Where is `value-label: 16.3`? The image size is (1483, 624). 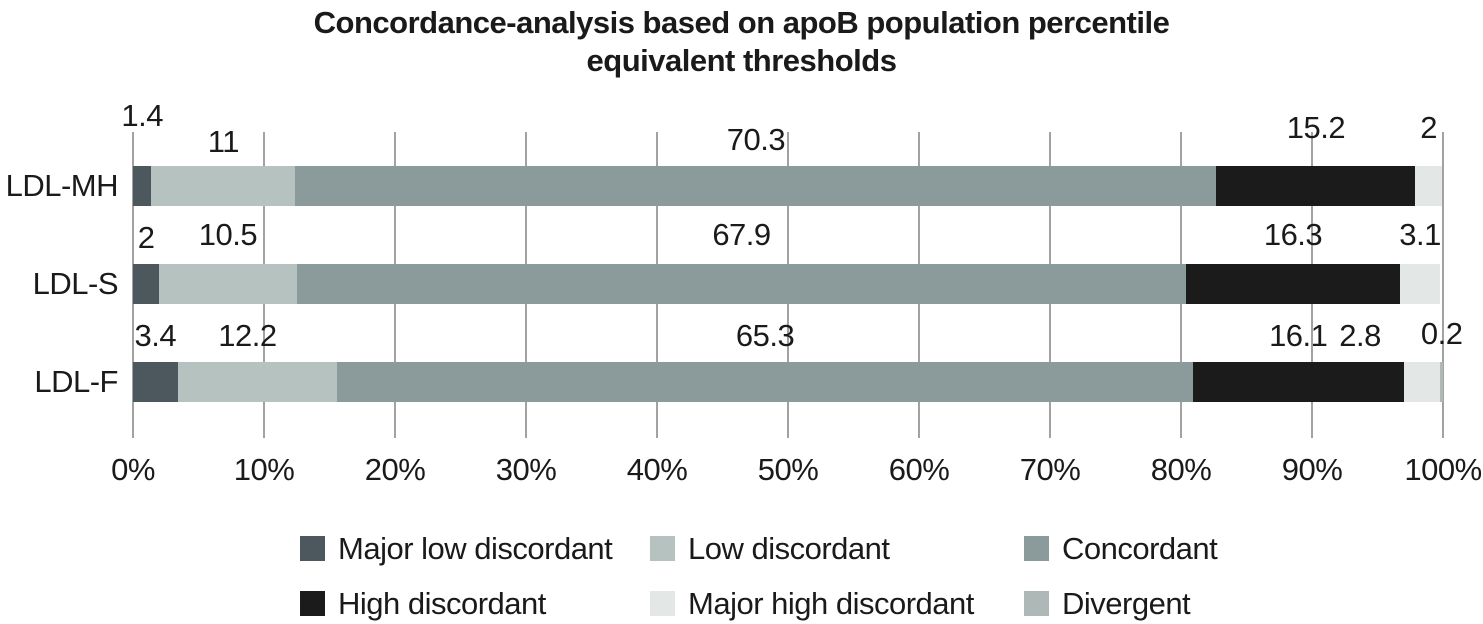
value-label: 16.3 is located at coordinates (1293, 234).